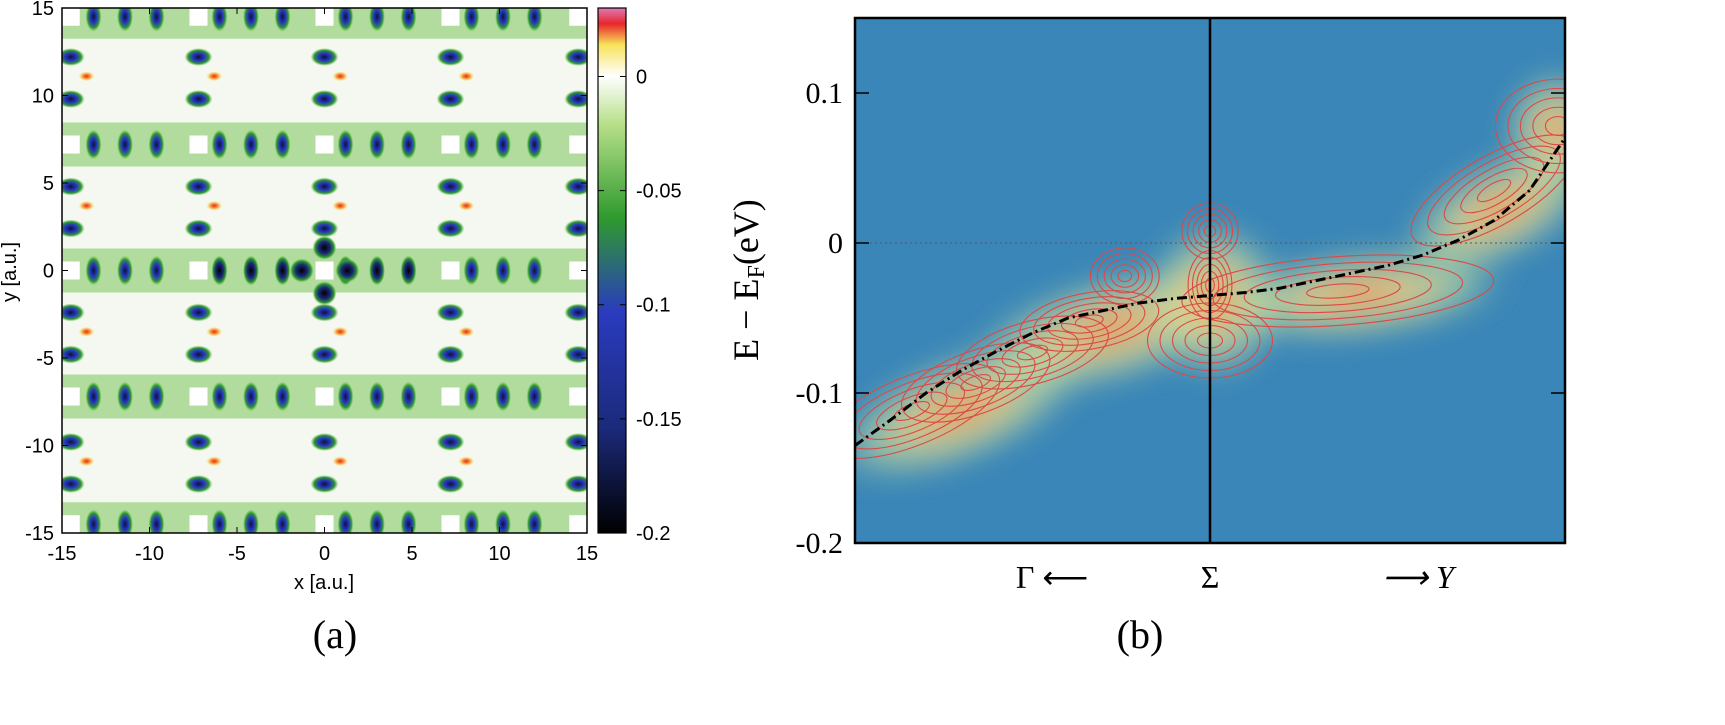  I want to click on x-tick-label-a: 10, so click(499, 554).